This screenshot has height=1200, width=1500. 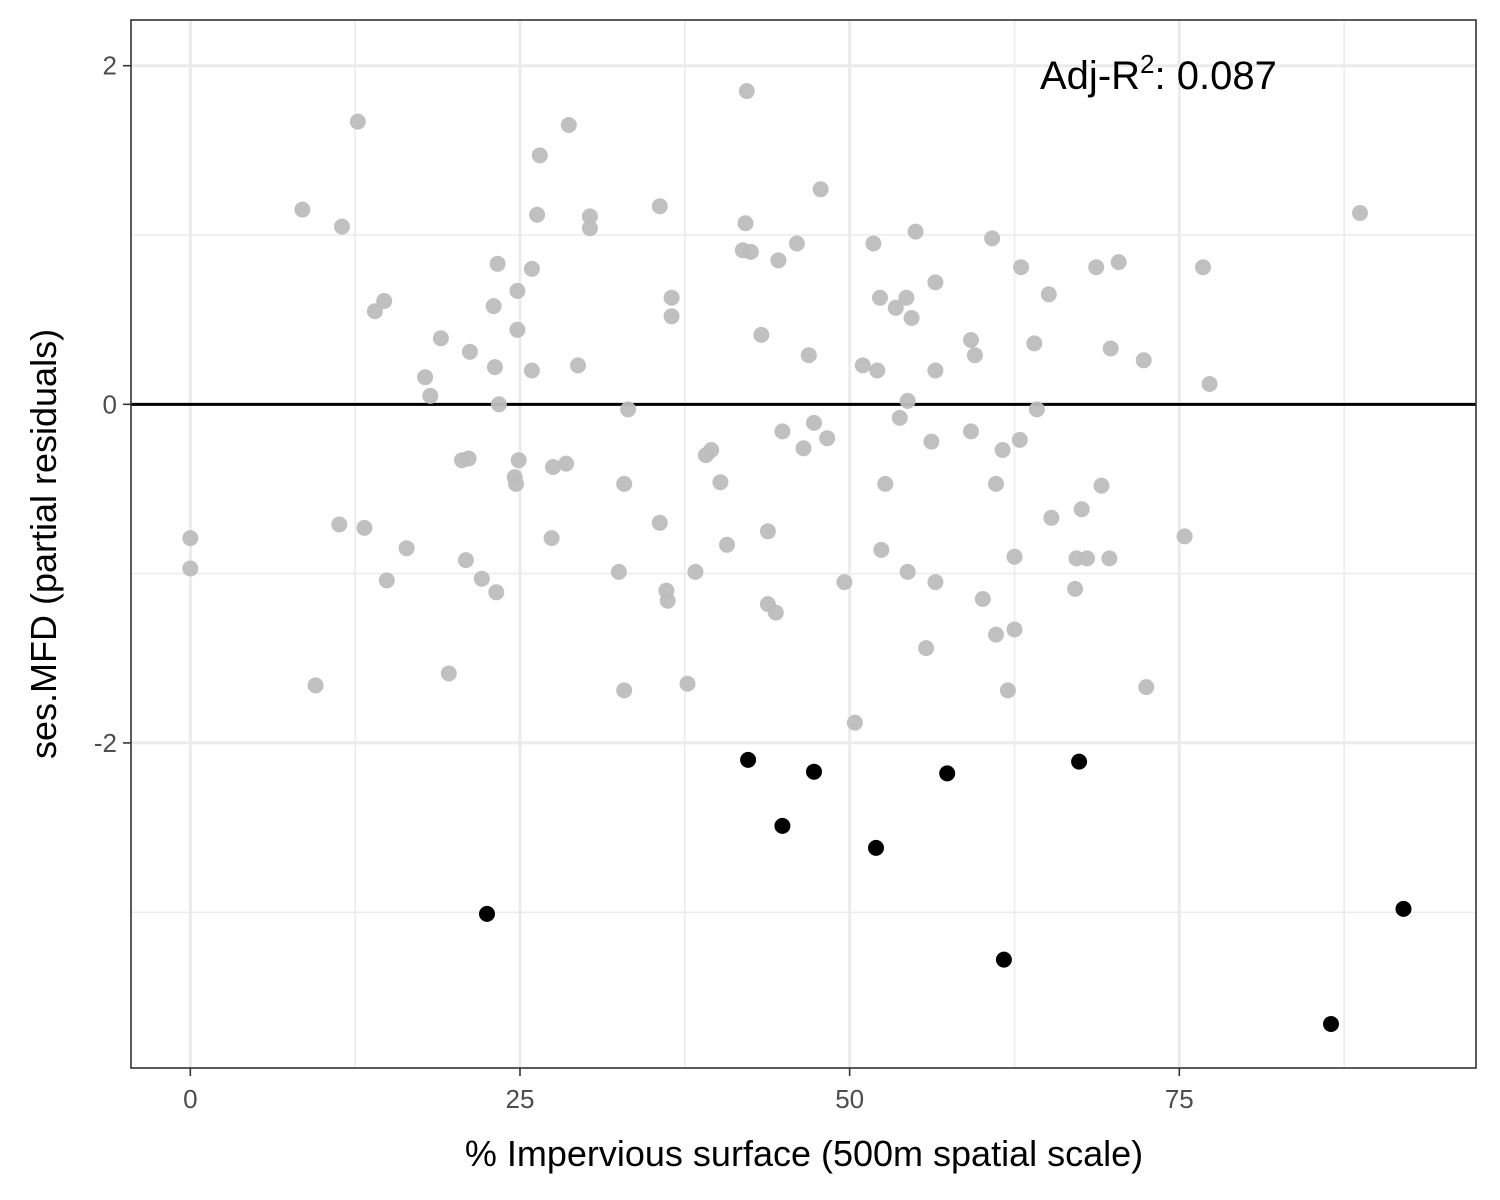 What do you see at coordinates (110, 404) in the screenshot?
I see `y-tick-label: 0` at bounding box center [110, 404].